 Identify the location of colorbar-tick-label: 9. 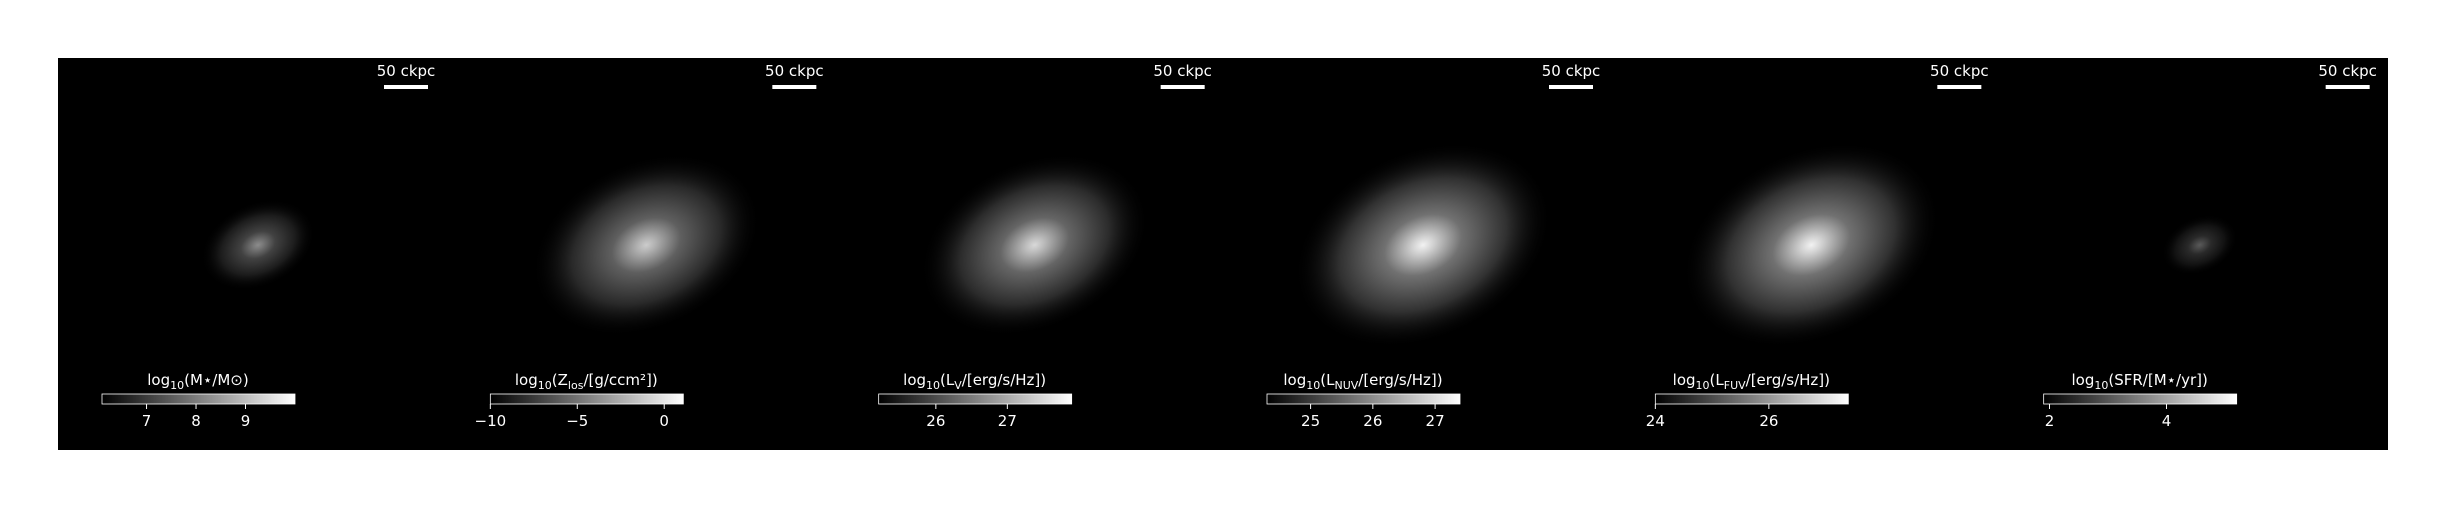
(246, 421).